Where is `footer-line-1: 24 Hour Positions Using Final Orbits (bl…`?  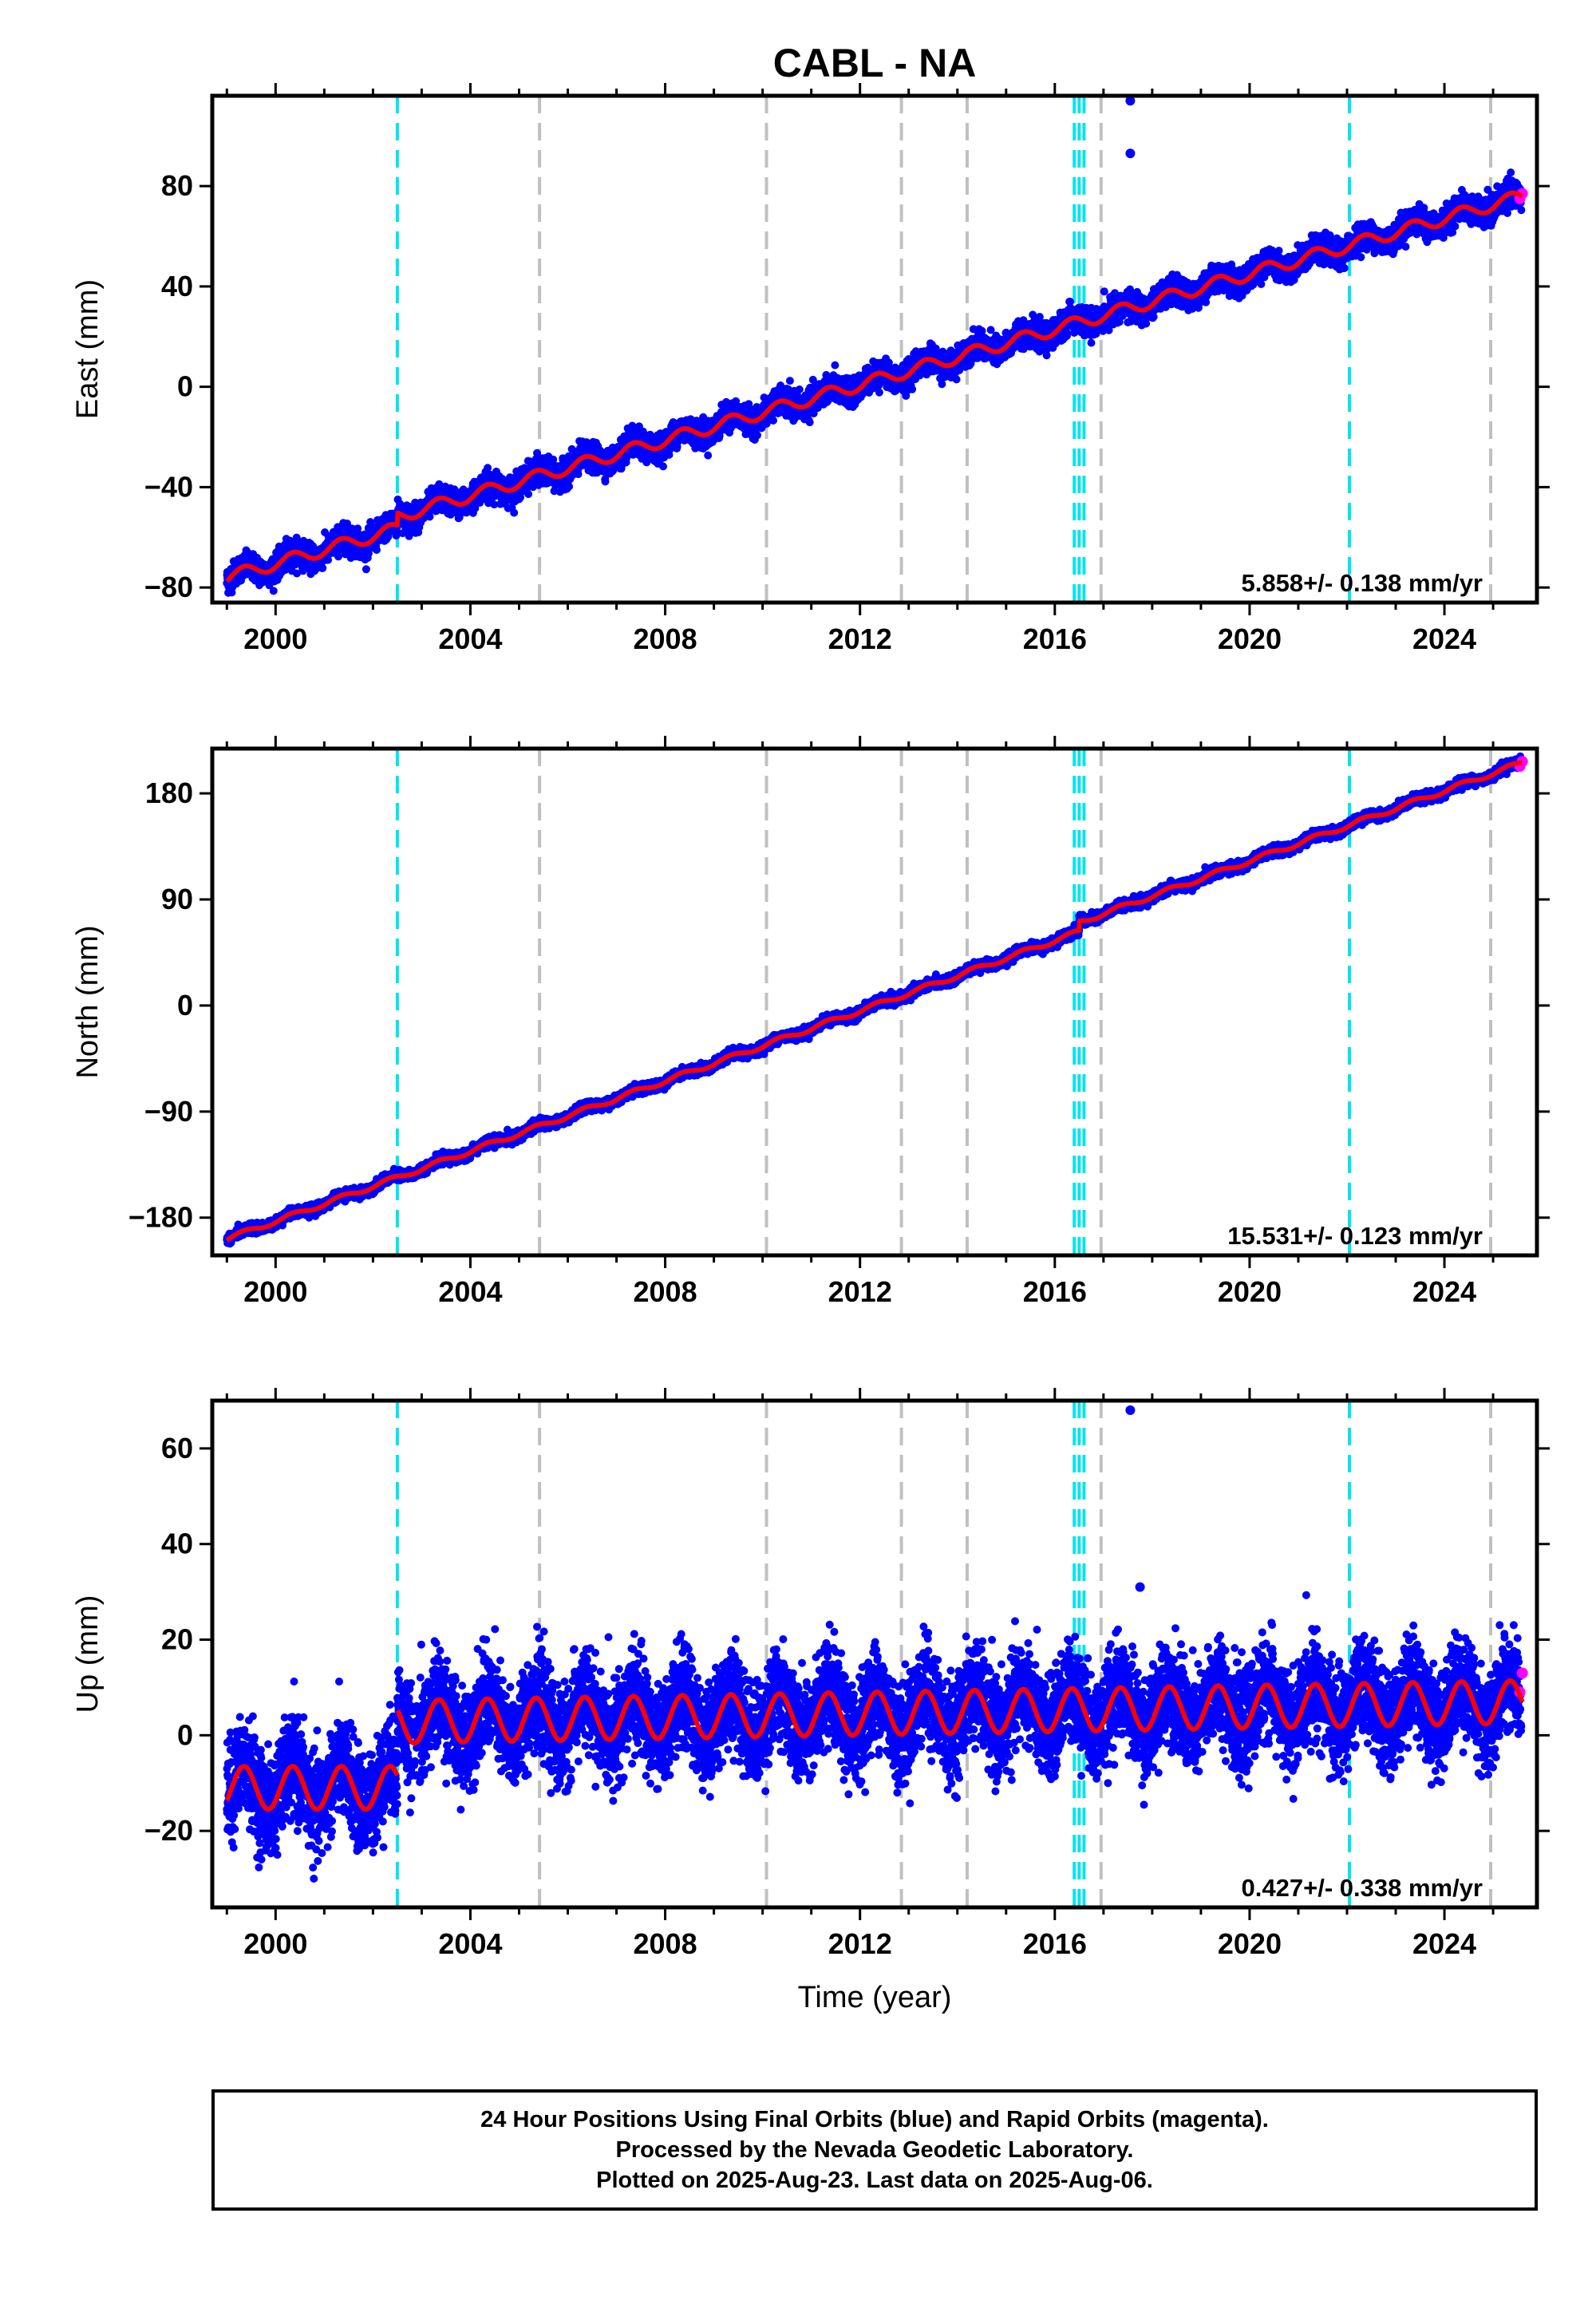 footer-line-1: 24 Hour Positions Using Final Orbits (bl… is located at coordinates (874, 2119).